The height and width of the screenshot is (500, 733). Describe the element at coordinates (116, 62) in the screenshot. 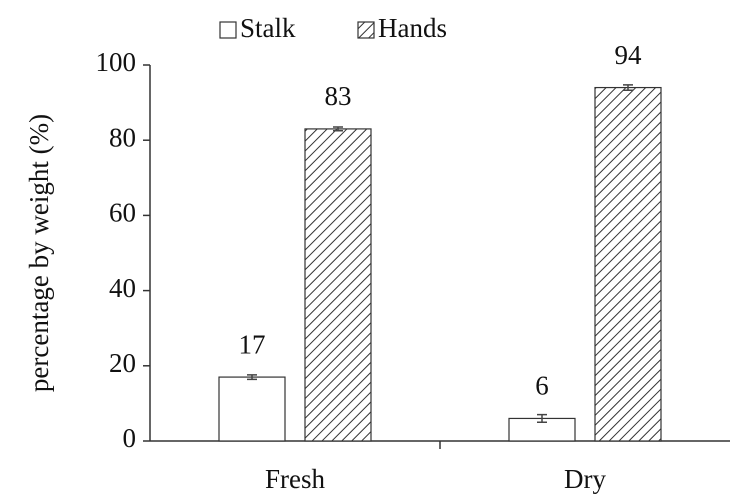

I see `y-tick-label: 100` at that location.